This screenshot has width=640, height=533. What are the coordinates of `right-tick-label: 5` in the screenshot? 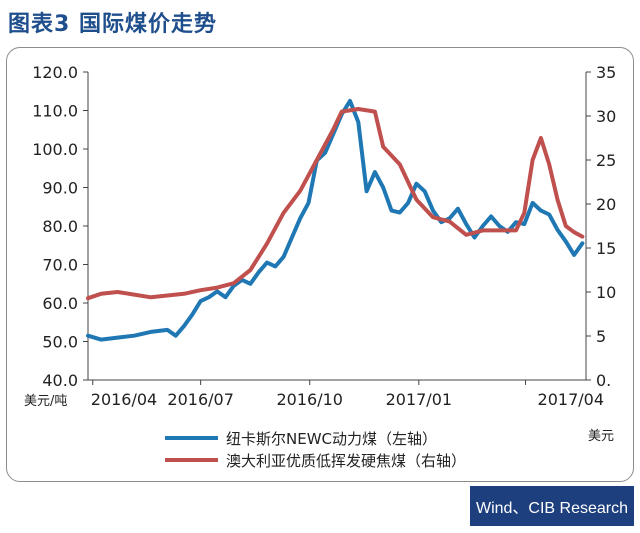 It's located at (601, 336).